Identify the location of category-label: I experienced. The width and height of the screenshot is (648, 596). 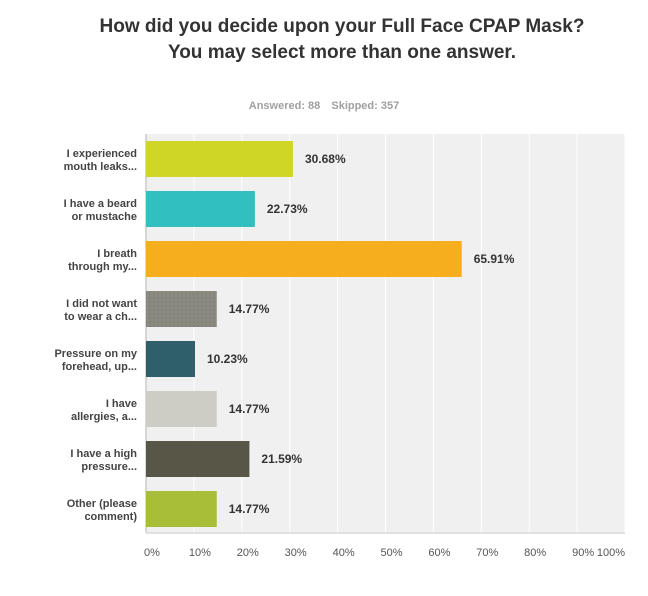
(102, 154).